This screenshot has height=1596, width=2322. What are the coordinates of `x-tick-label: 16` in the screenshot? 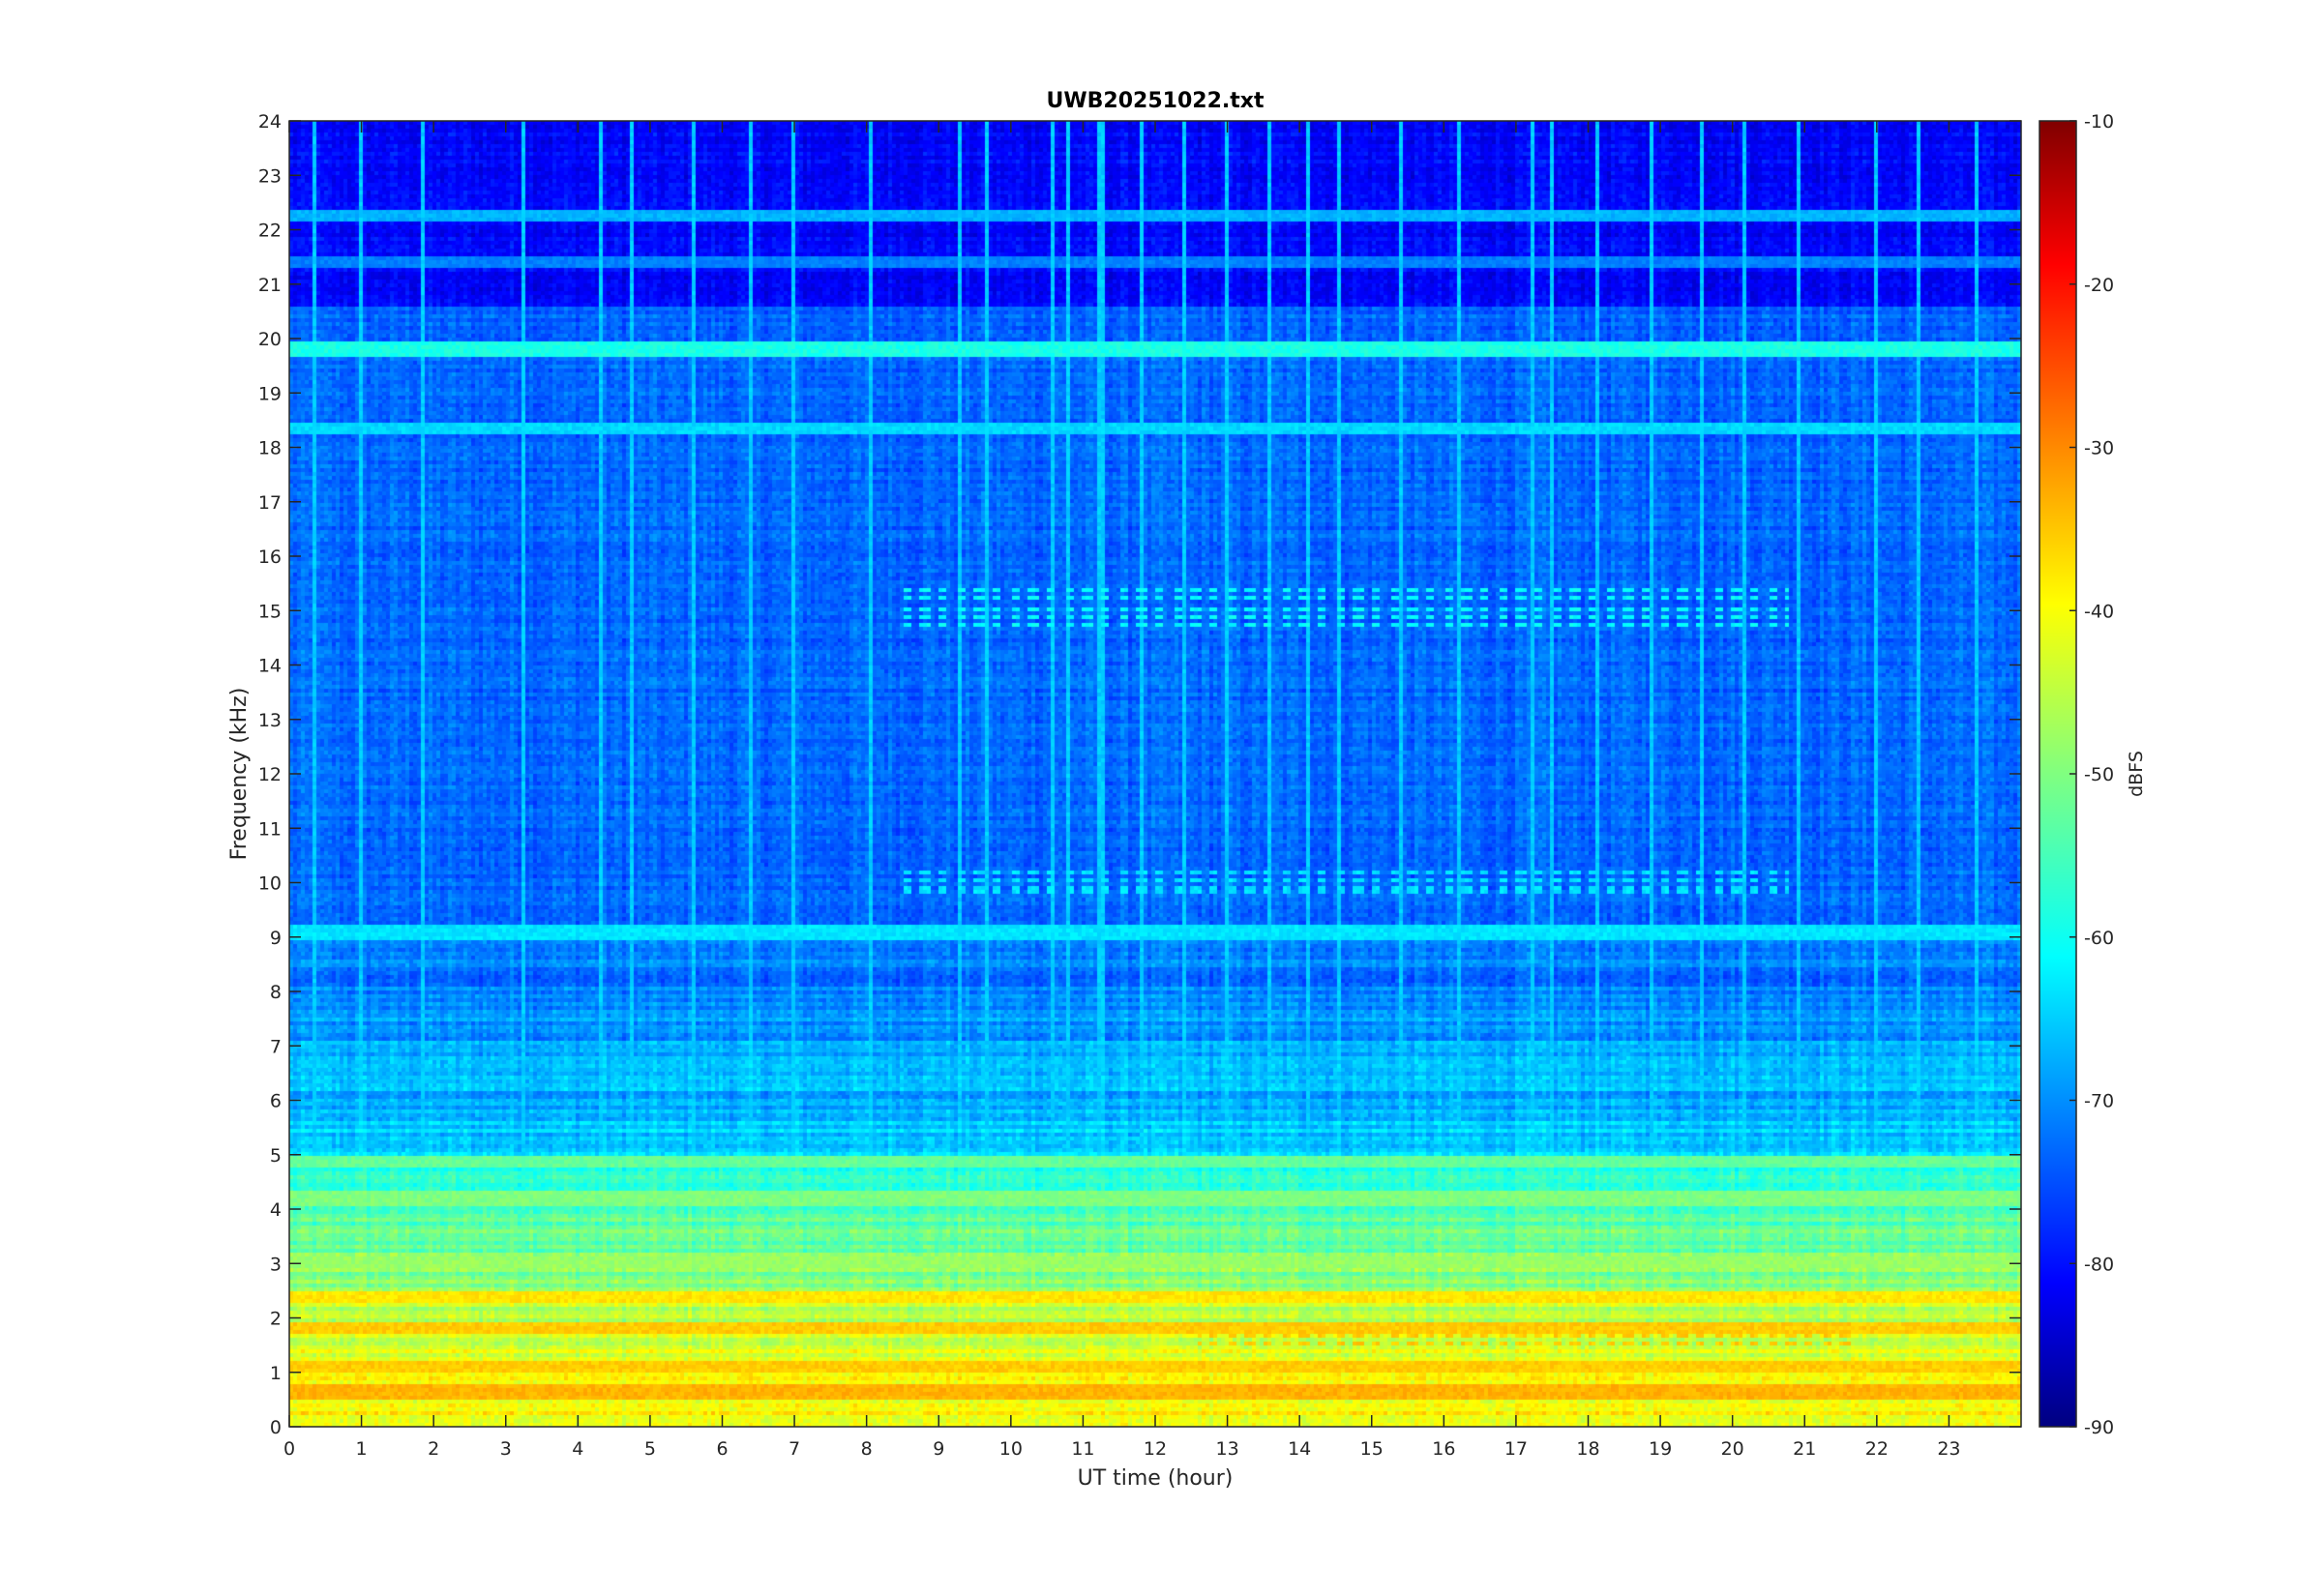 It's located at (1443, 1449).